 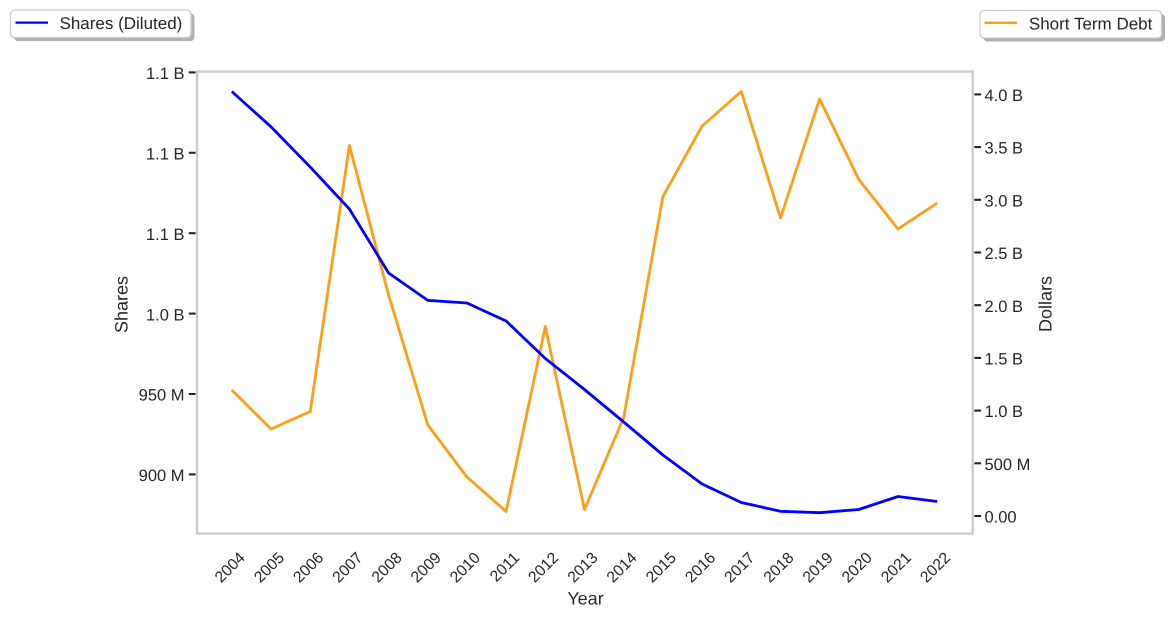 What do you see at coordinates (1004, 254) in the screenshot?
I see `svg-text: 2.5 B` at bounding box center [1004, 254].